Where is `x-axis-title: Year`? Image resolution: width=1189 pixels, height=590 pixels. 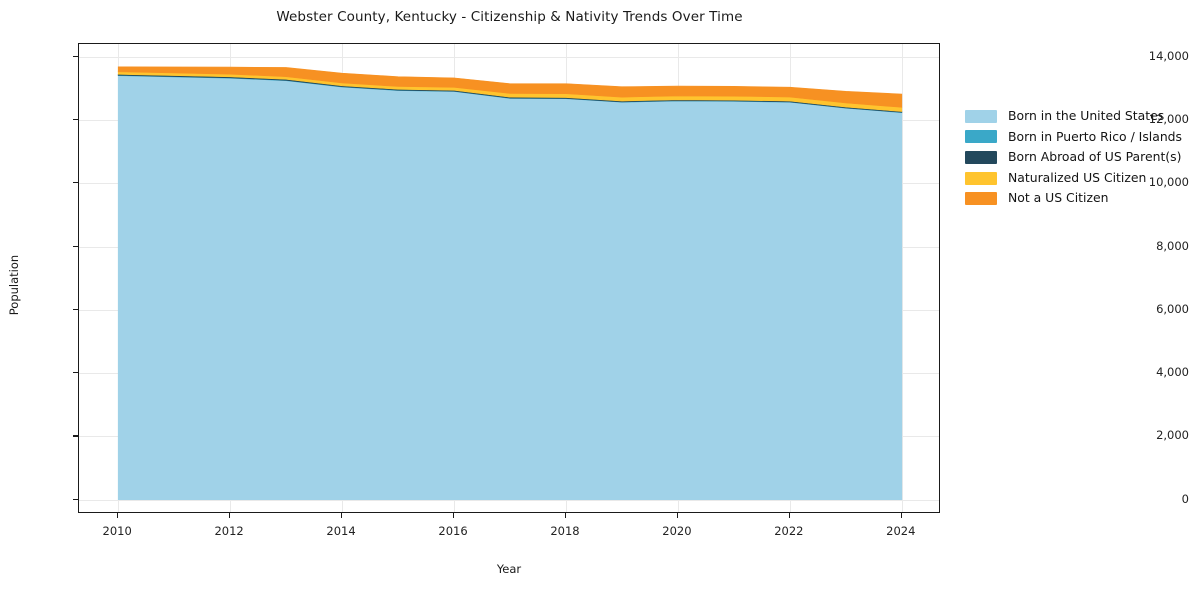 x-axis-title: Year is located at coordinates (509, 569).